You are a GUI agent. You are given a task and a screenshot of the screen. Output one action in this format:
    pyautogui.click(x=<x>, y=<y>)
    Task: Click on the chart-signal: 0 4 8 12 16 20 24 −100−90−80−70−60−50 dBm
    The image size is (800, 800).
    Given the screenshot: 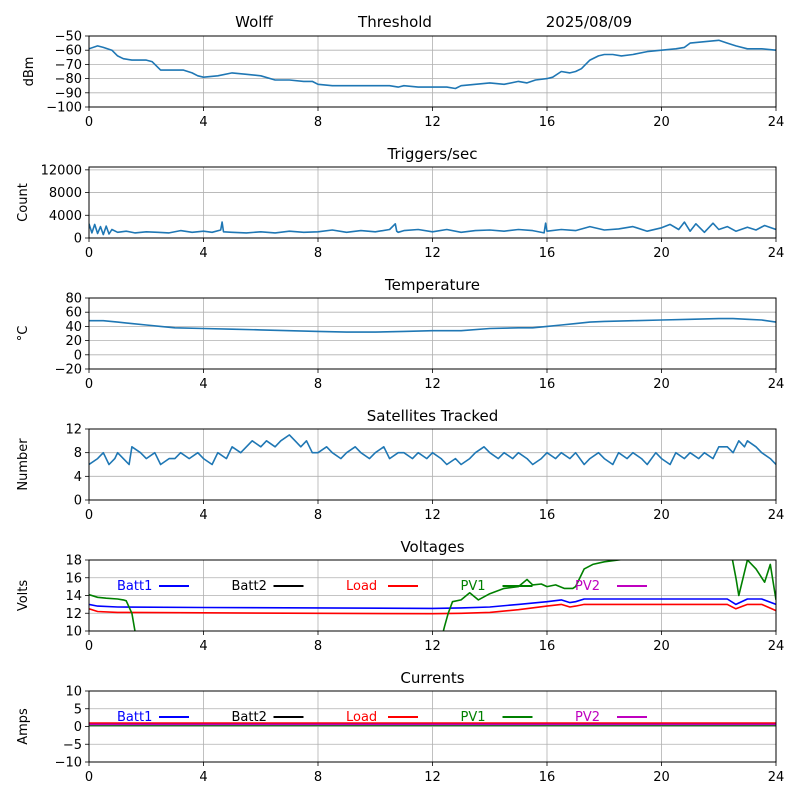 What is the action you would take?
    pyautogui.click(x=403, y=80)
    